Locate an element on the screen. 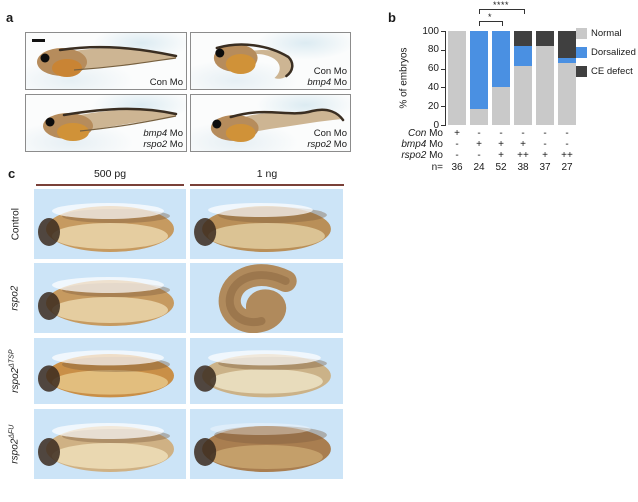 Image resolution: width=638 pixels, height=502 pixels. panel-c-label: c is located at coordinates (12, 173).